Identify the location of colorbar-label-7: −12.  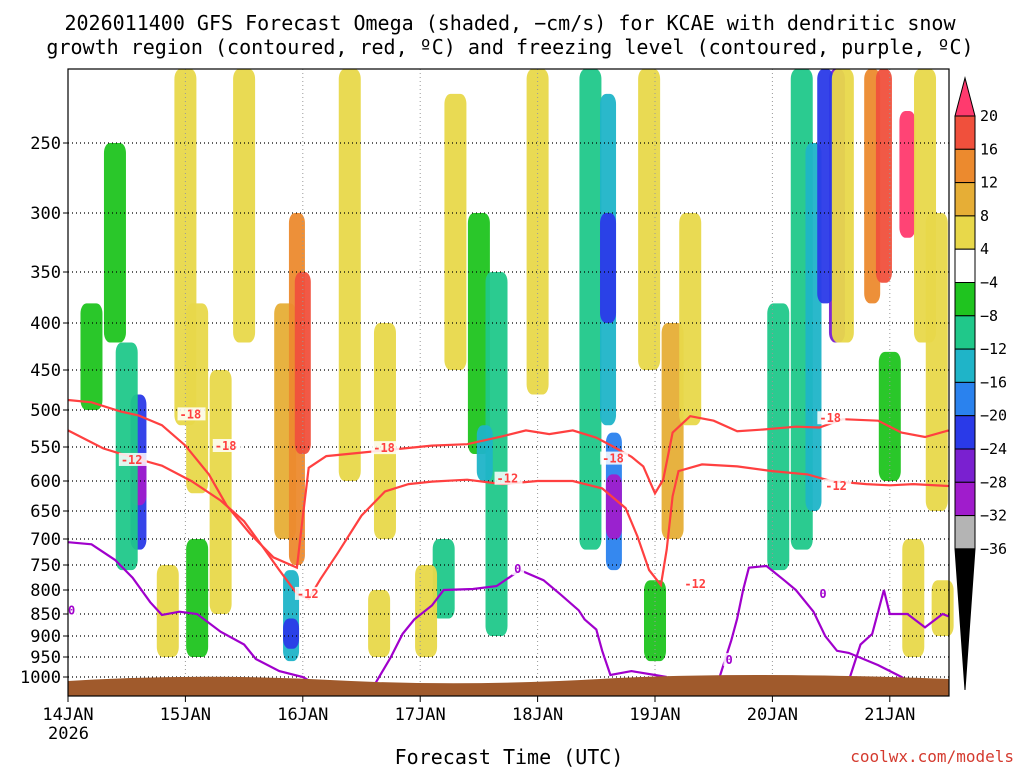
(993, 349).